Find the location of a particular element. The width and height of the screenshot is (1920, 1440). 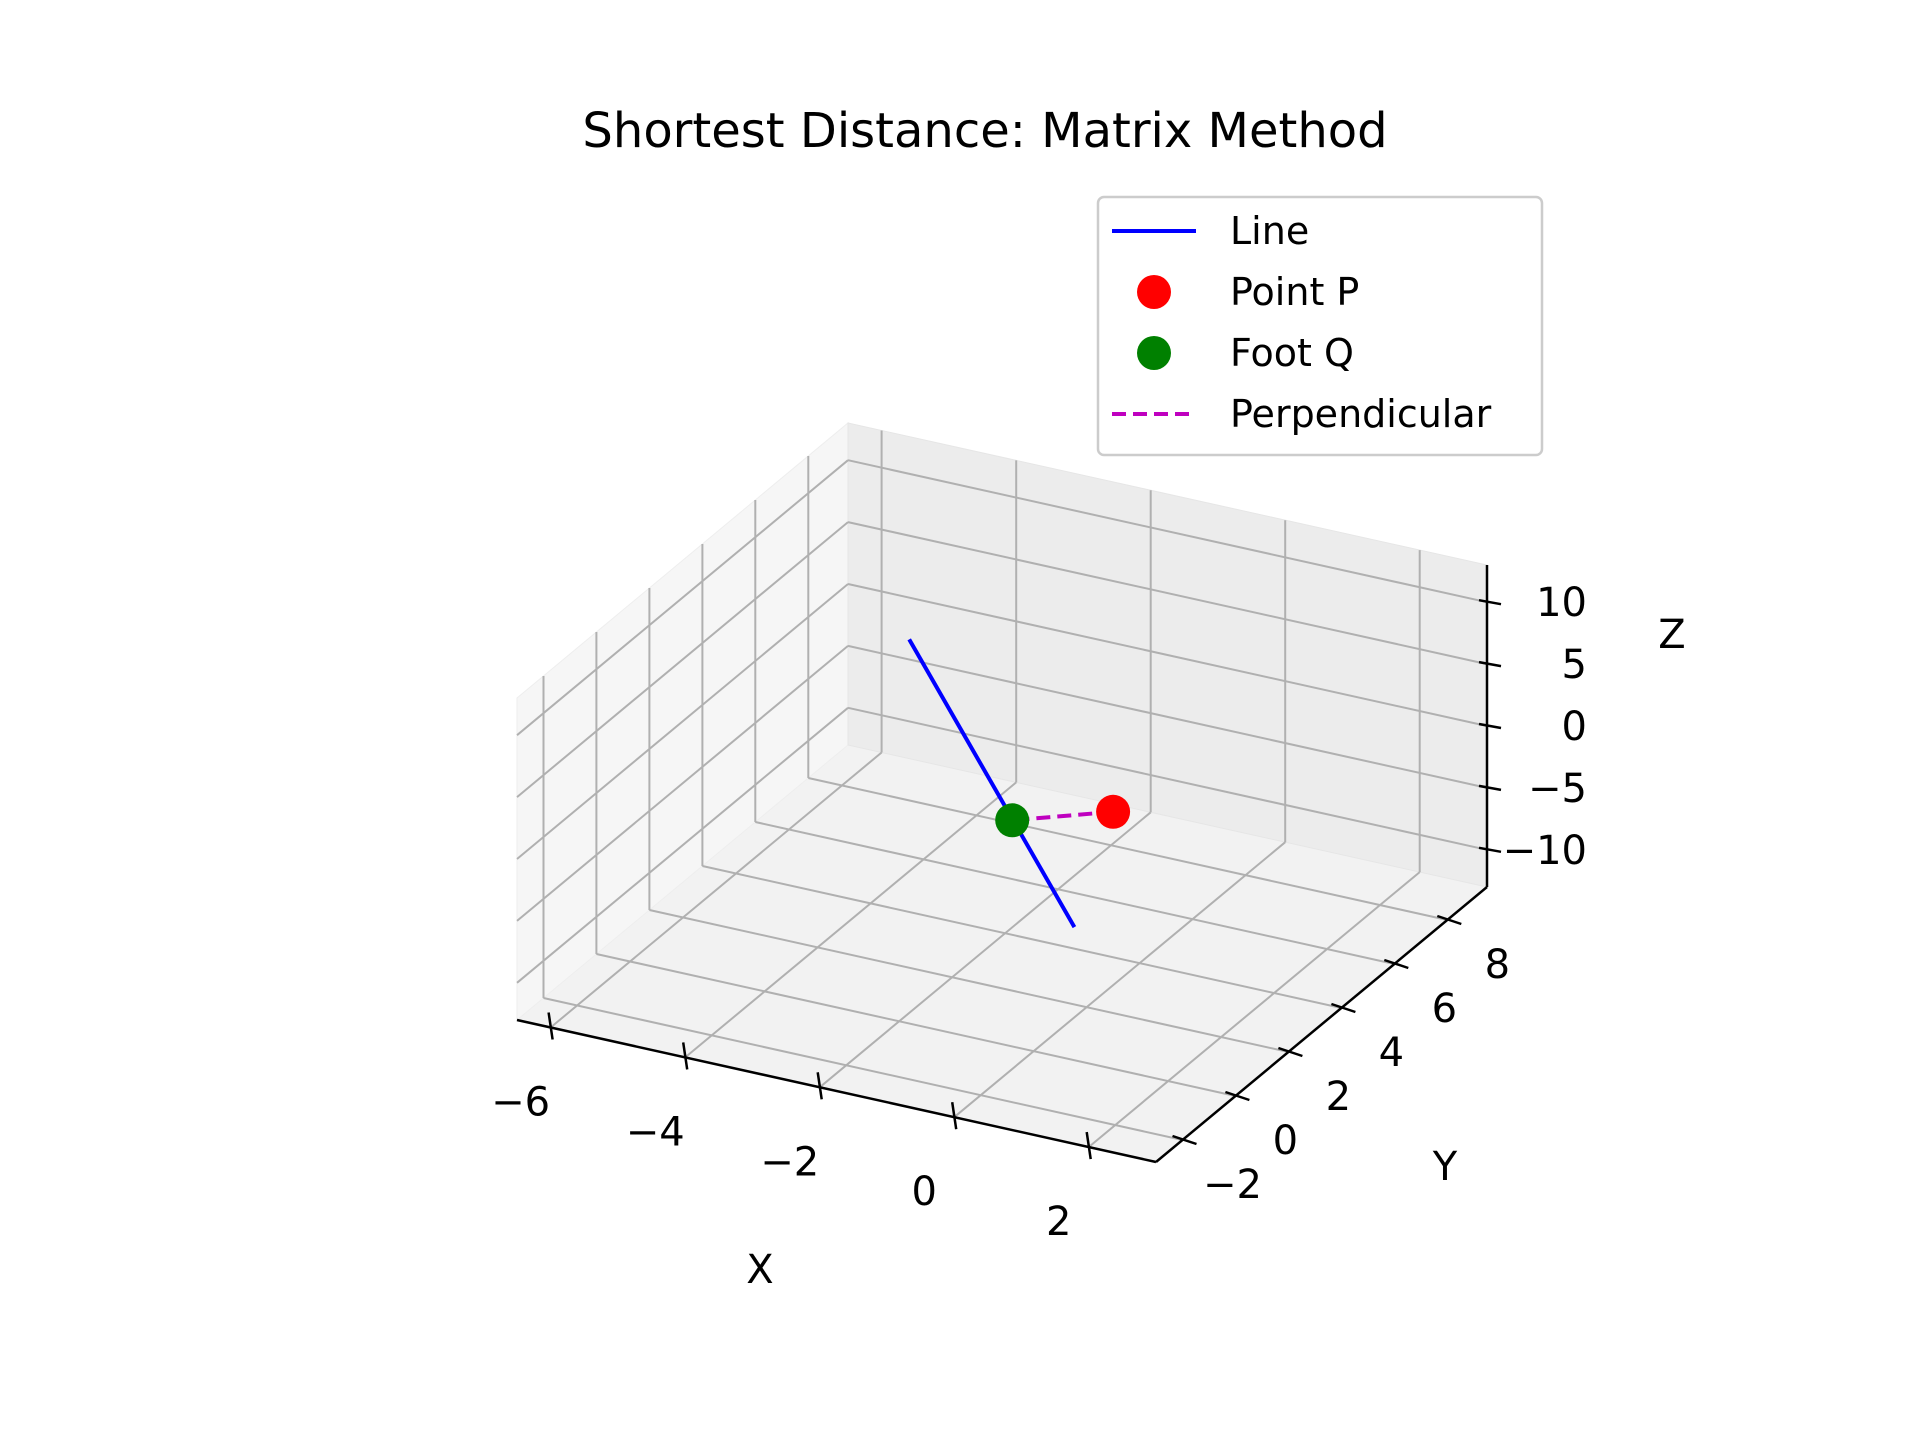

x-tick-label: −6 is located at coordinates (520, 1103).